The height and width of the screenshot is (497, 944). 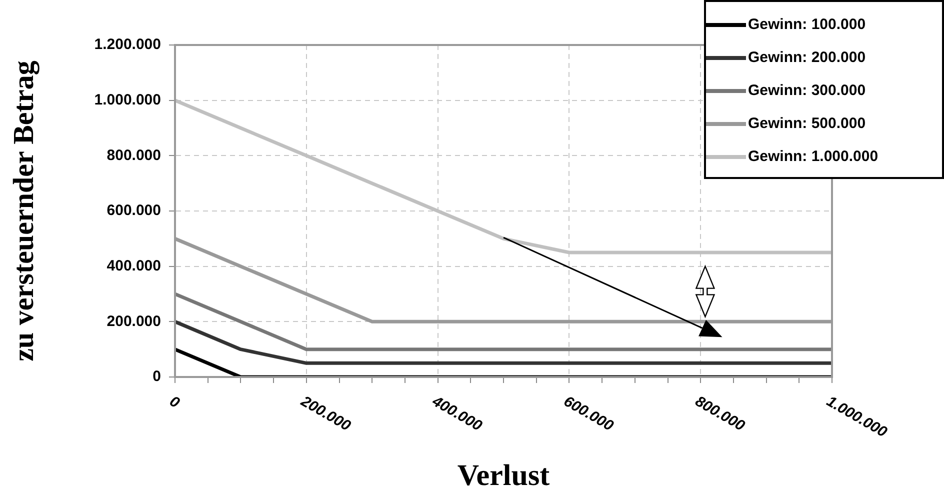 What do you see at coordinates (133, 321) in the screenshot?
I see `y-tick-label: 200.000` at bounding box center [133, 321].